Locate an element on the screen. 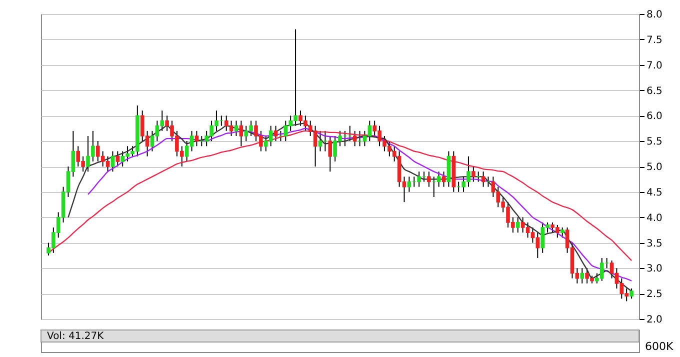 This screenshot has width=680, height=357. y-tick-label: 2.0 is located at coordinates (654, 320).